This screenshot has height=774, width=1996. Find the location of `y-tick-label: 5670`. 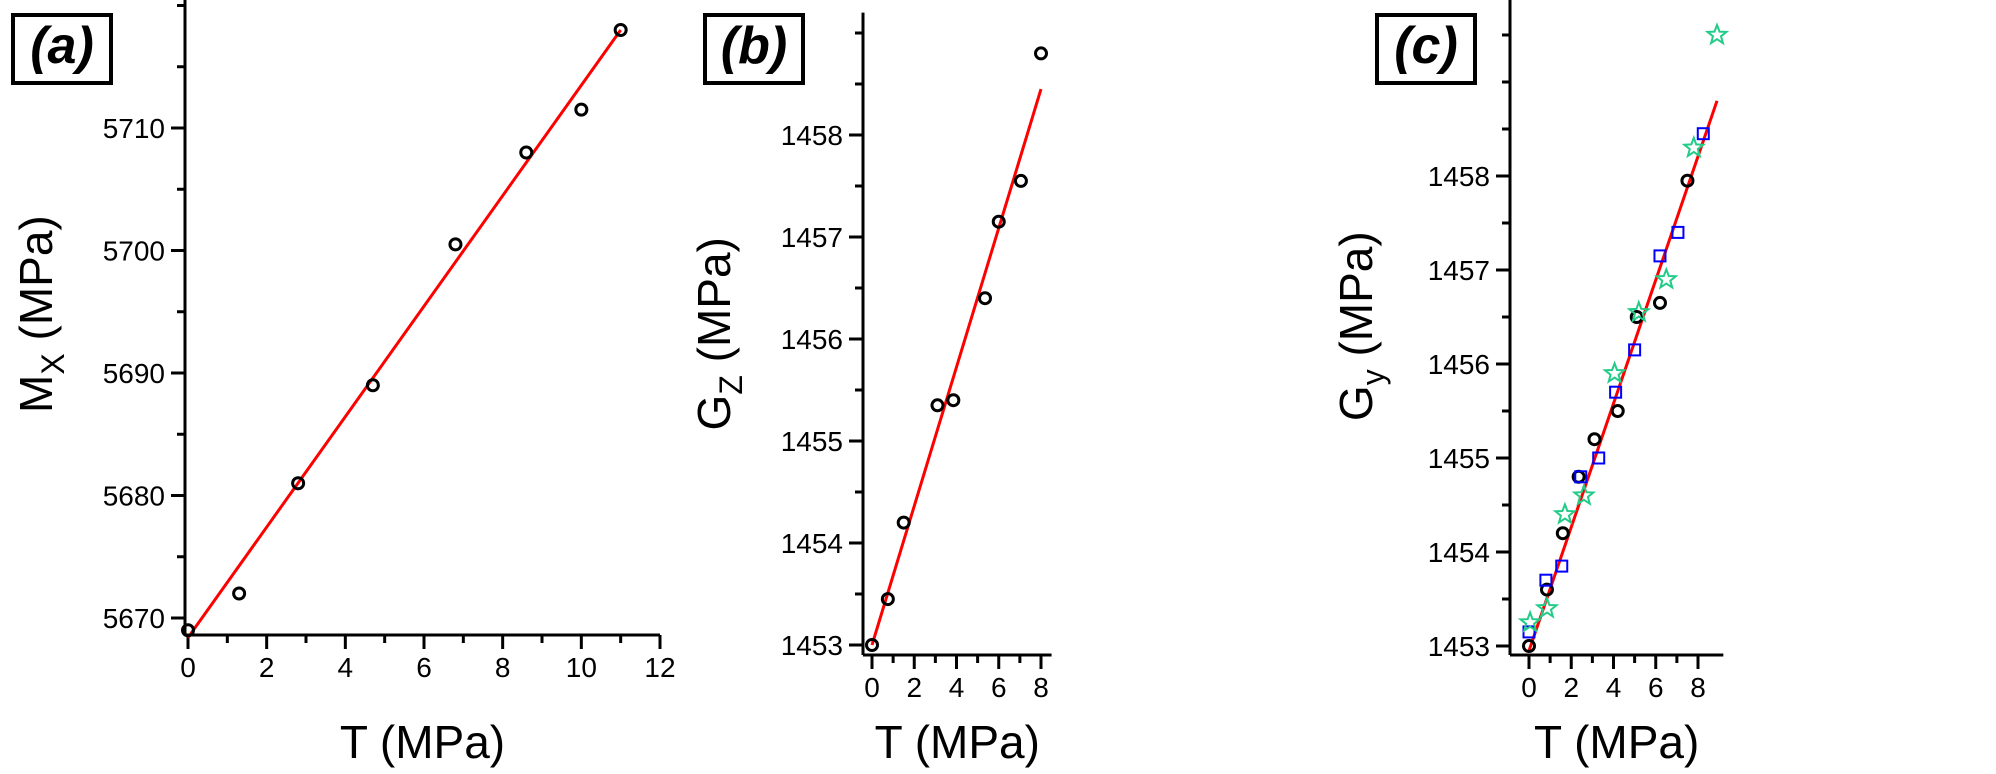

y-tick-label: 5670 is located at coordinates (134, 618).